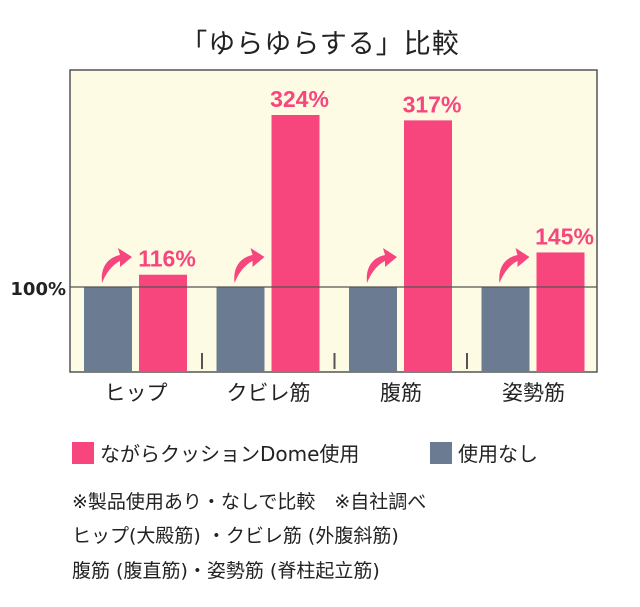 The height and width of the screenshot is (607, 640). What do you see at coordinates (235, 536) in the screenshot?
I see `note-2: ヒップ(大殿筋) ・クビレ筋 (外腹斜筋)` at bounding box center [235, 536].